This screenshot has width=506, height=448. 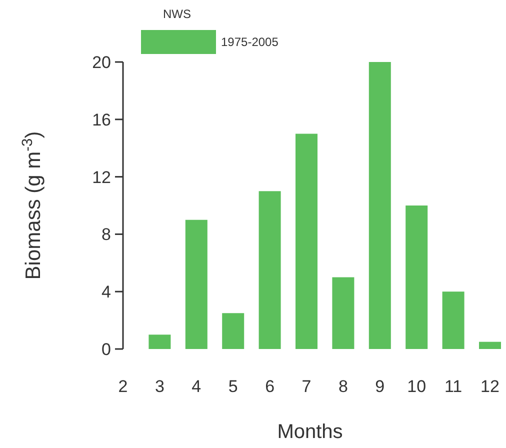 What do you see at coordinates (101, 120) in the screenshot?
I see `y-tick-label: 16` at bounding box center [101, 120].